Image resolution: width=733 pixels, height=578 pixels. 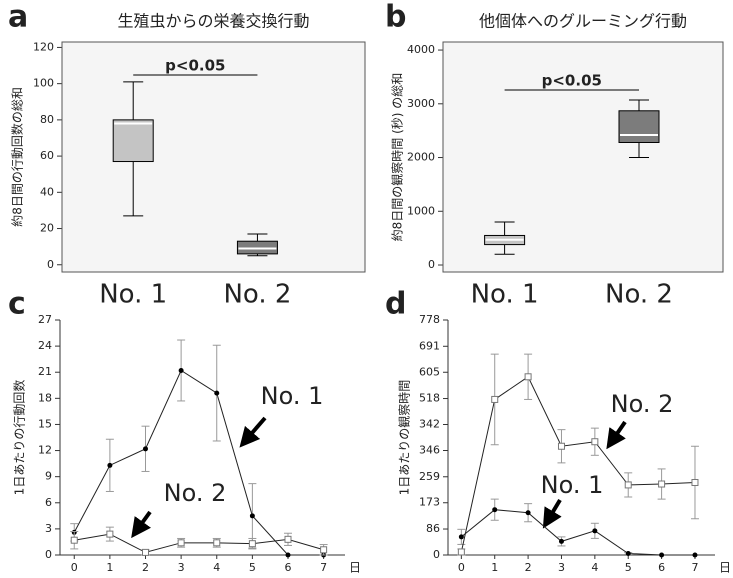 I want to click on y-tick-label: 120, so click(x=43, y=46).